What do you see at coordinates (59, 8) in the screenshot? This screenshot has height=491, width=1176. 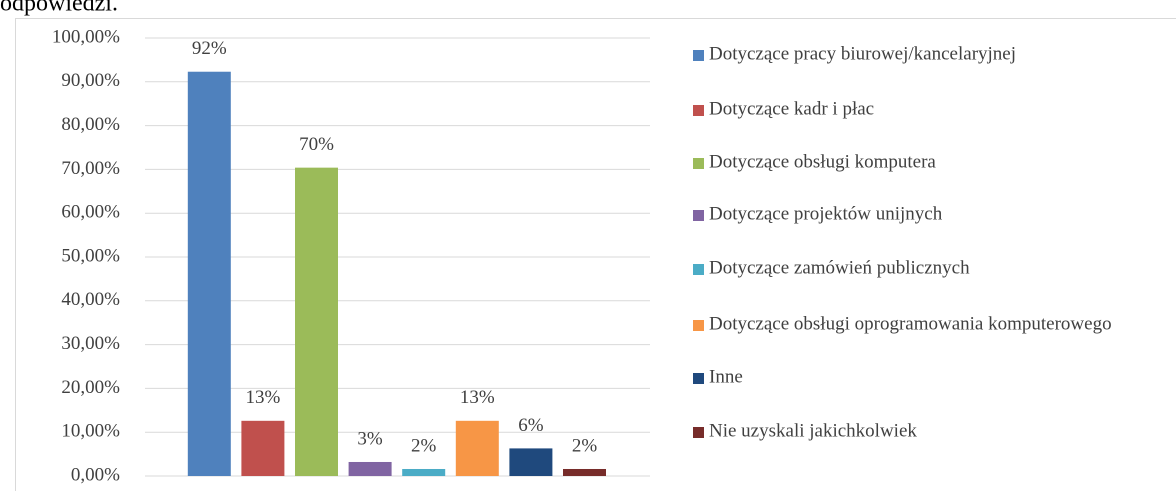 I see `chart-title: odpowiedzi.` at bounding box center [59, 8].